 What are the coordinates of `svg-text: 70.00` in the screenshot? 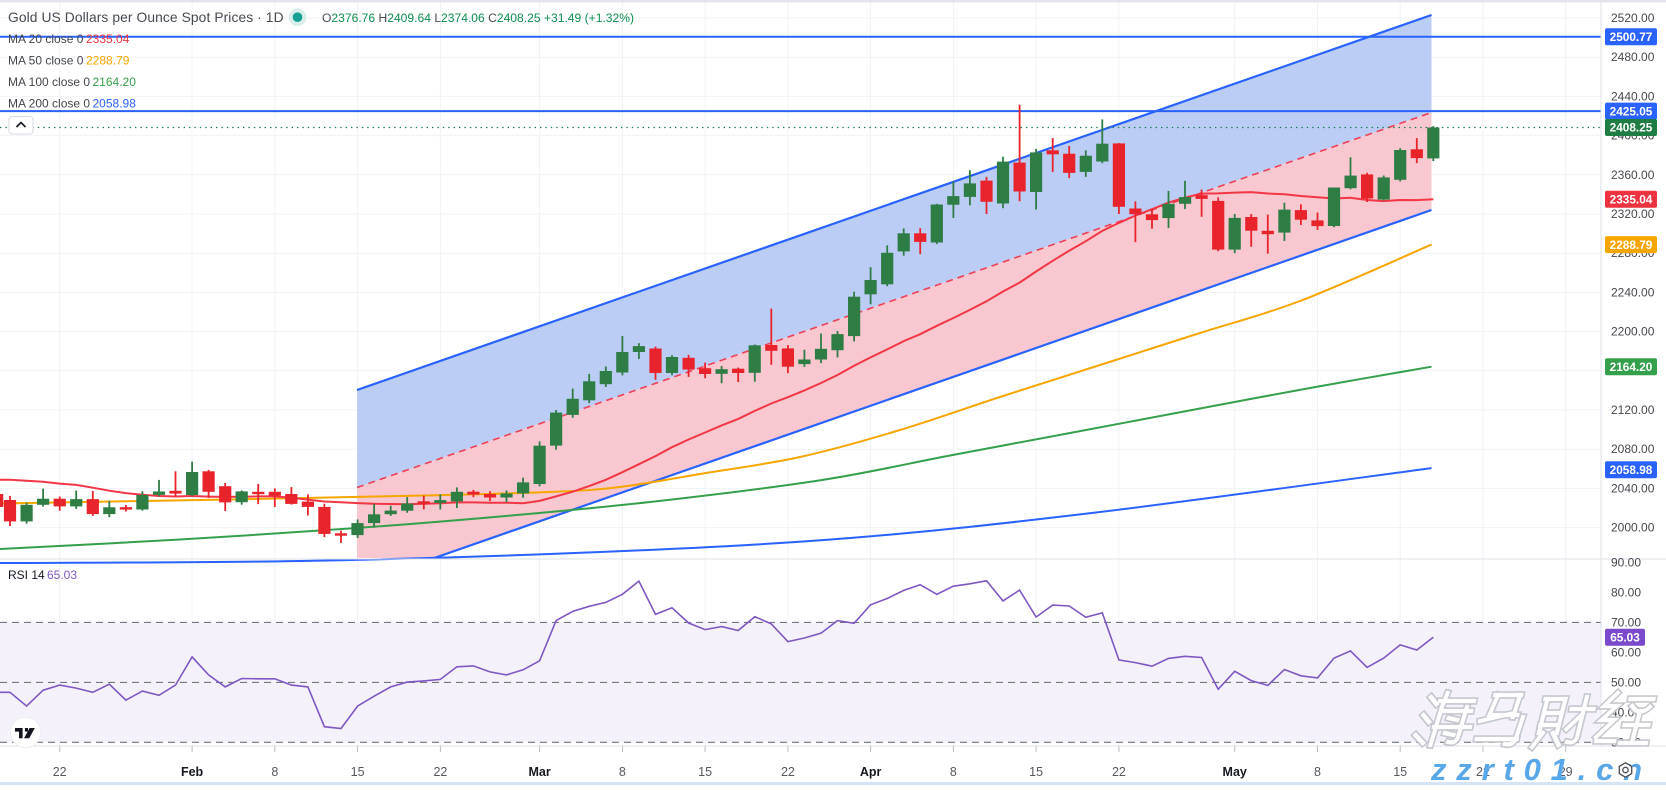 It's located at (1626, 622).